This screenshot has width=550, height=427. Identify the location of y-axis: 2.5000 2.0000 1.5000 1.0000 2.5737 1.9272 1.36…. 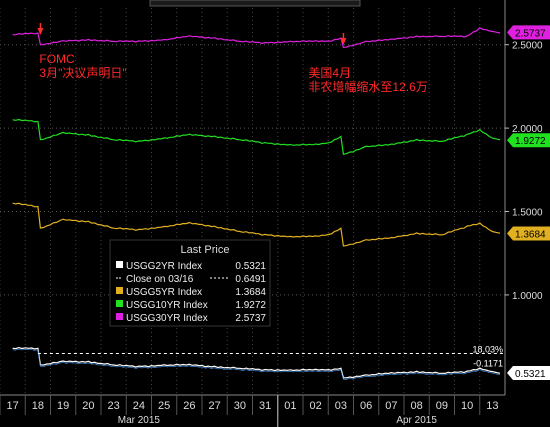
(527, 213).